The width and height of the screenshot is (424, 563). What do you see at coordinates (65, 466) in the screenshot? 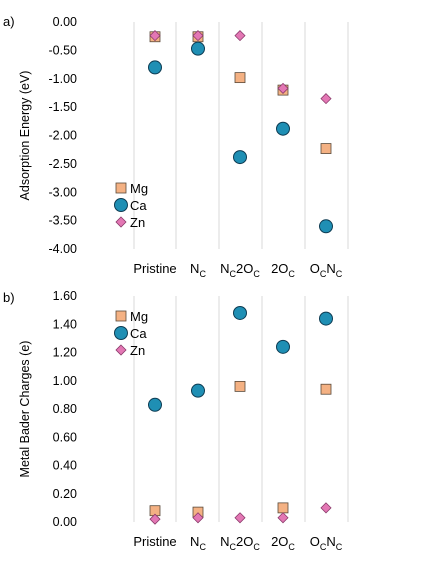
I see `y-tick-label: 0.40` at bounding box center [65, 466].